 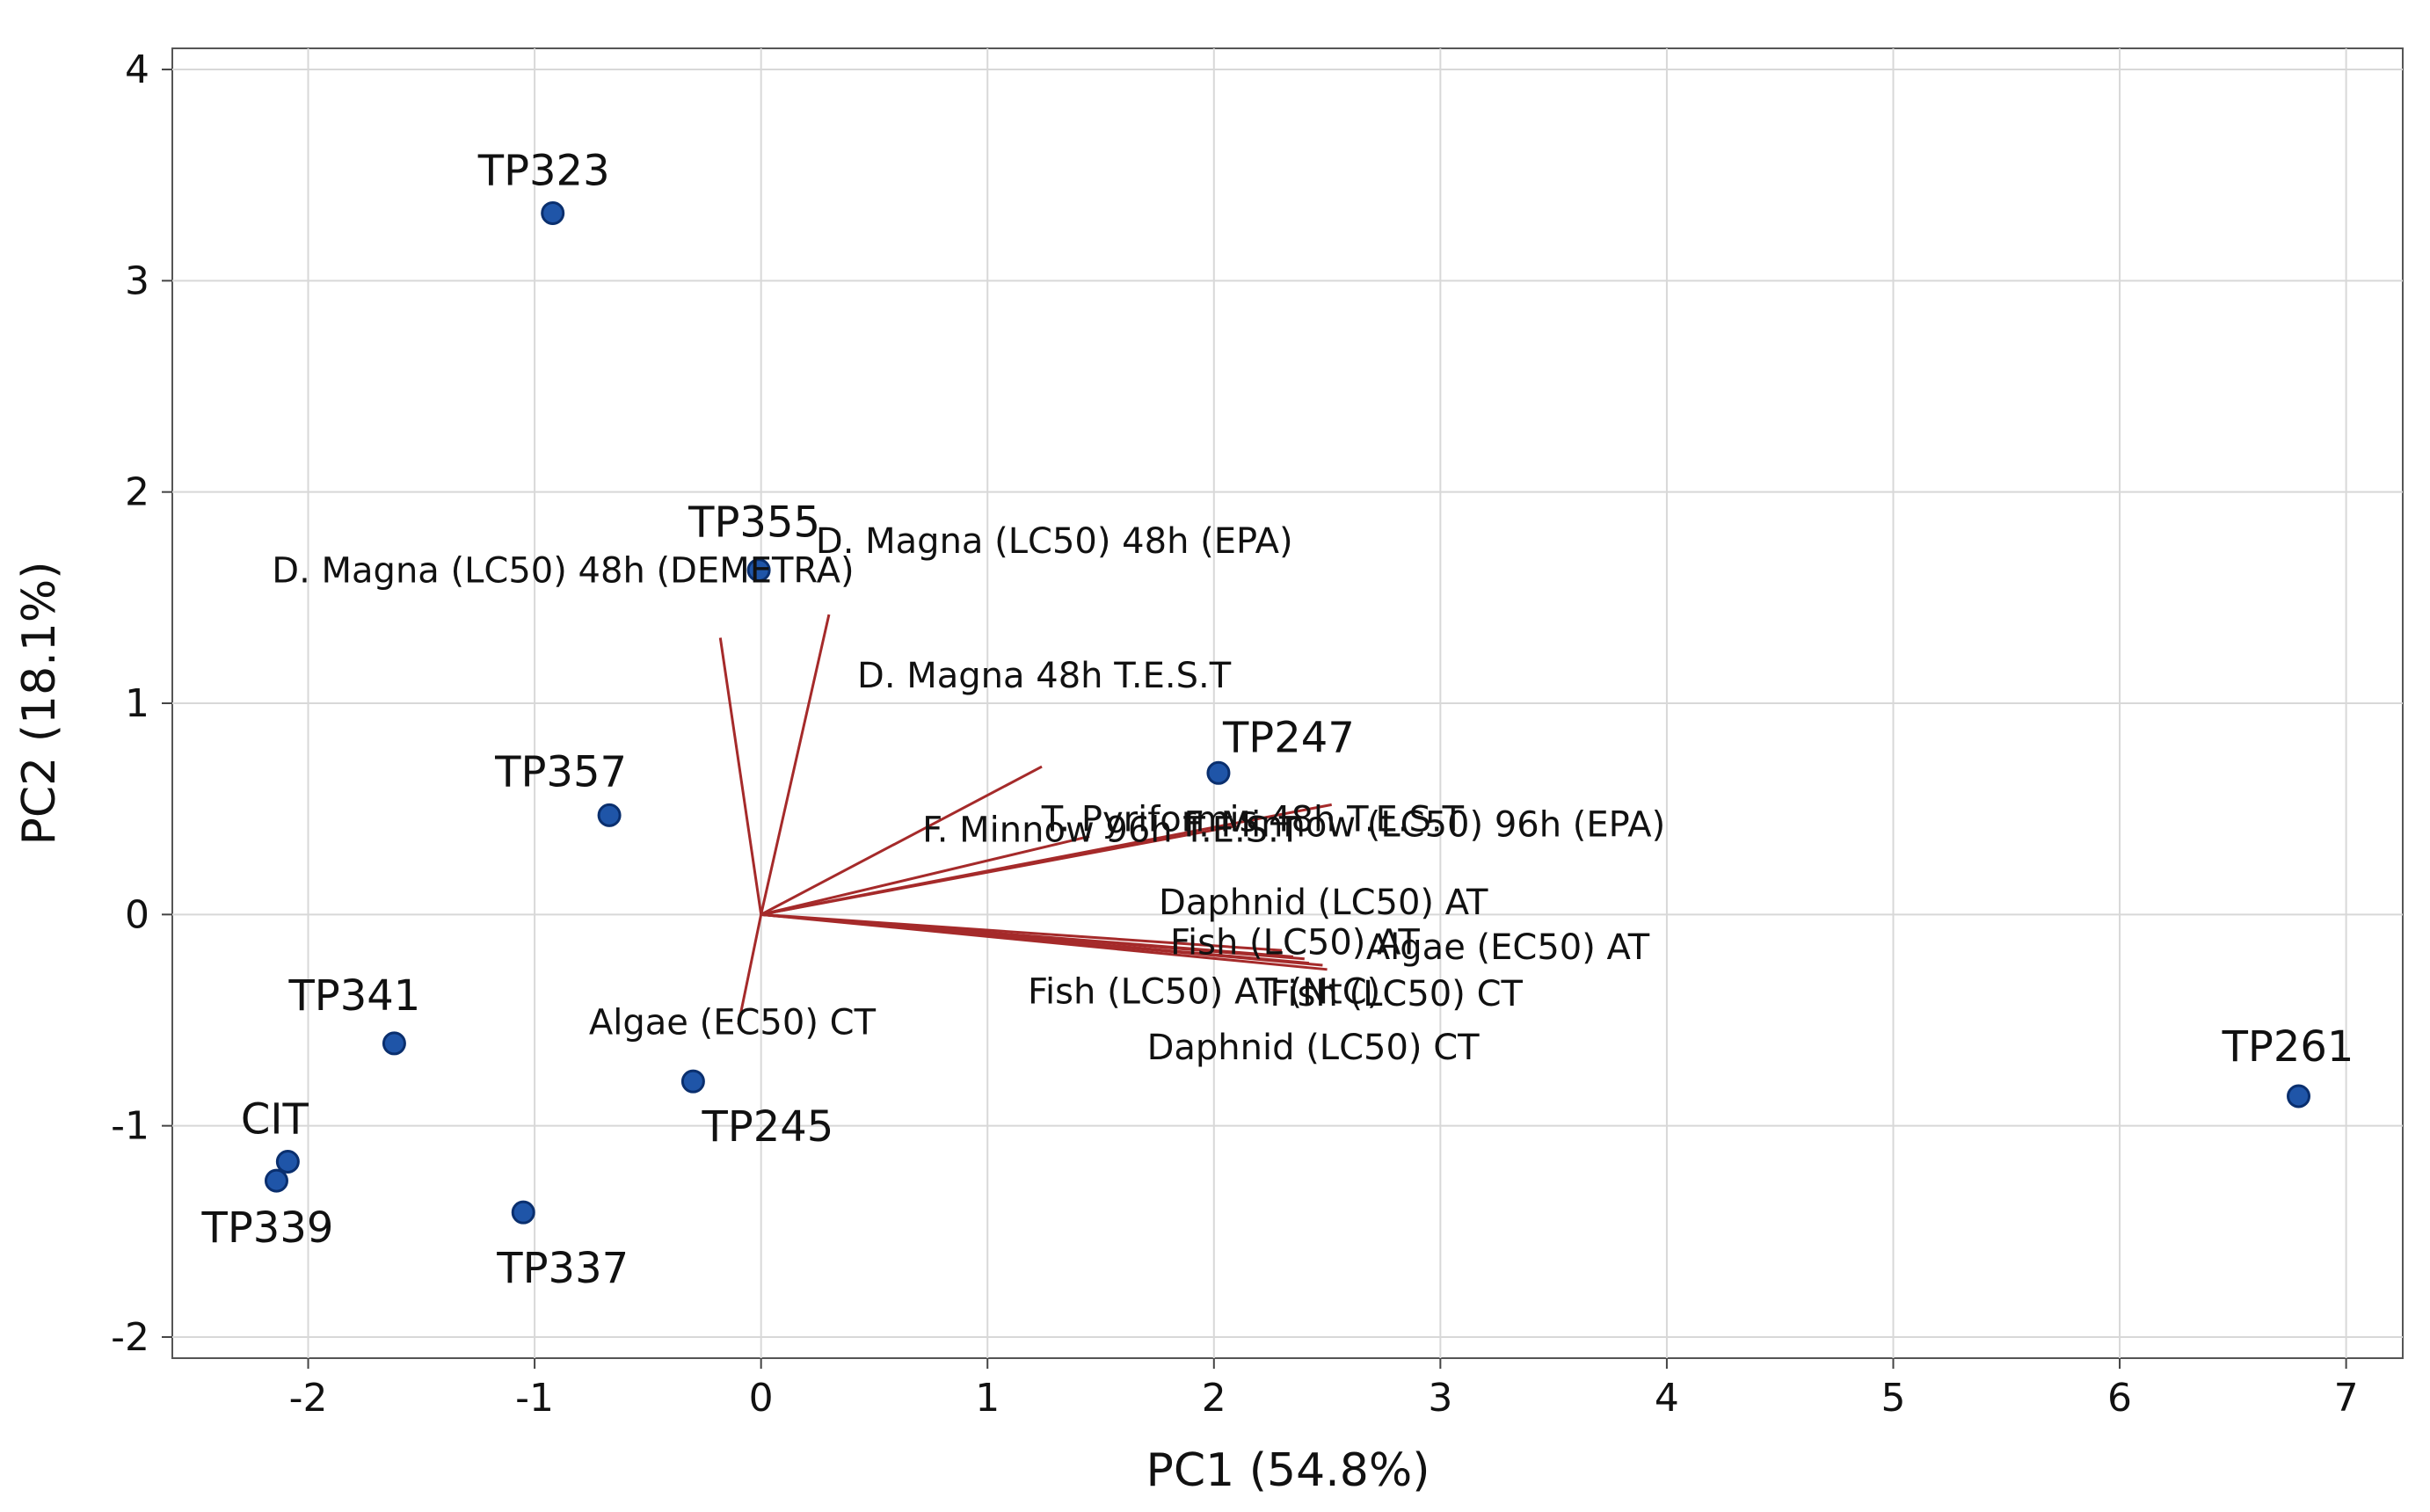 What do you see at coordinates (1667, 1398) in the screenshot?
I see `x-tick-label: 4` at bounding box center [1667, 1398].